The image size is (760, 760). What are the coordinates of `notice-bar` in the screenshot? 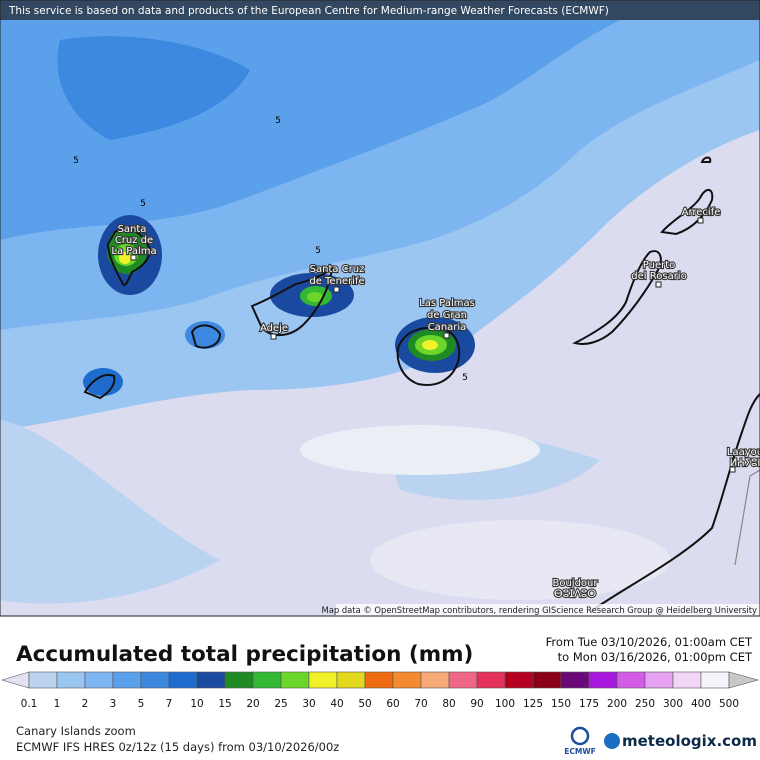 It's located at (380, 10).